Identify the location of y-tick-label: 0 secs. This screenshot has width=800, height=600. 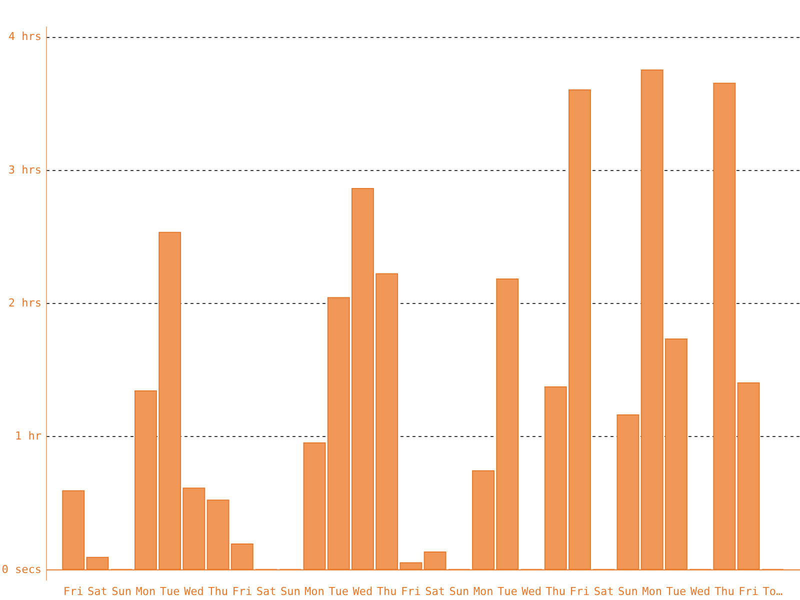
(22, 569).